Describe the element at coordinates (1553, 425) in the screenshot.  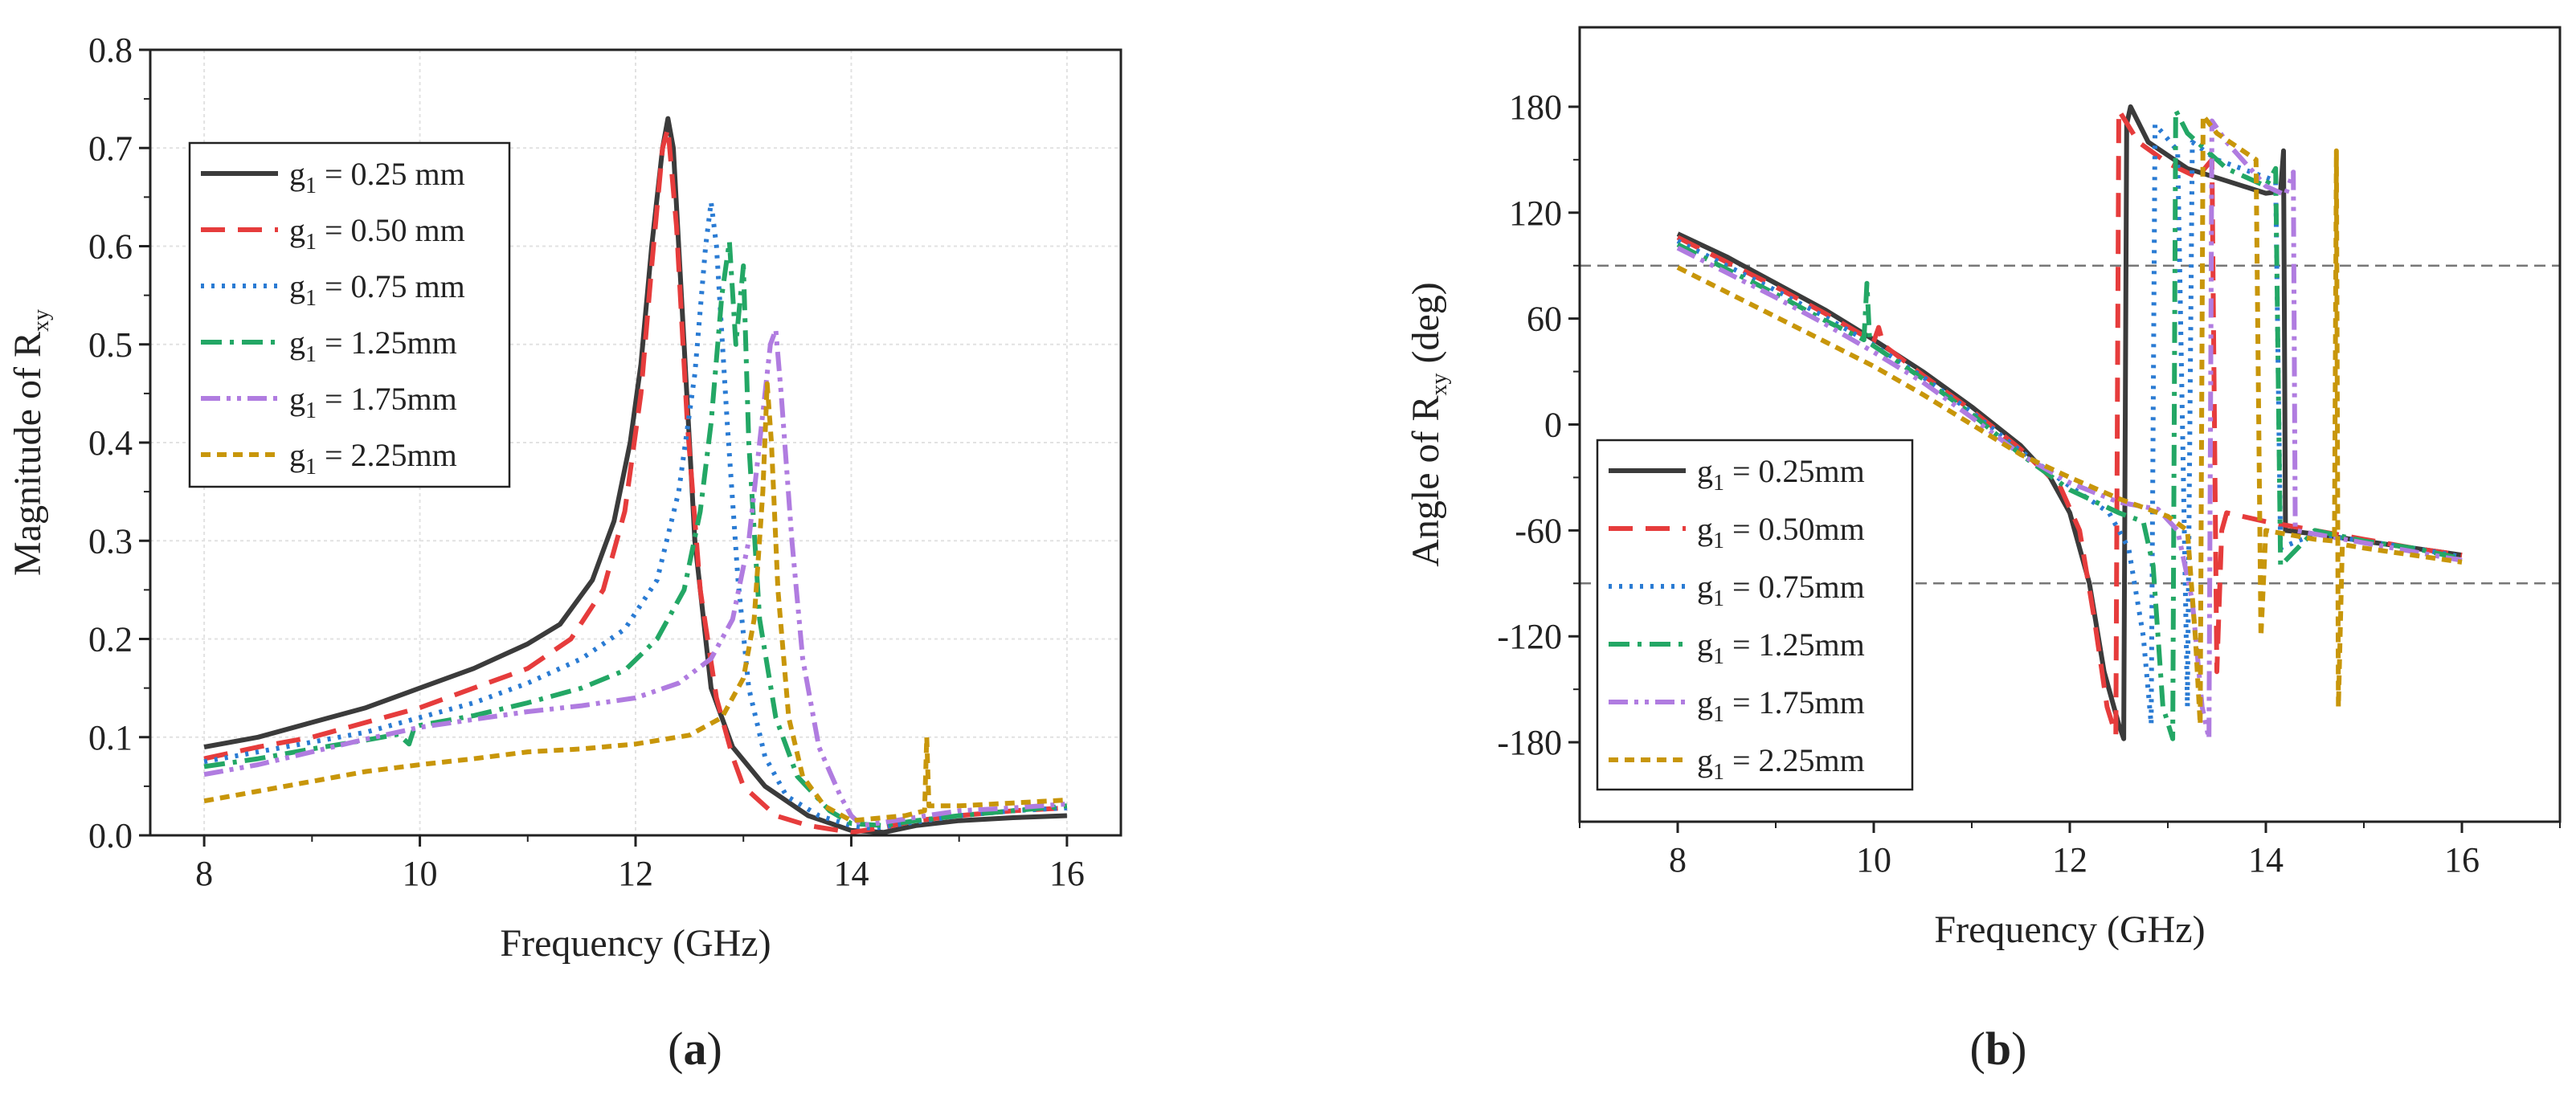
I see `y-tick-label: 0` at that location.